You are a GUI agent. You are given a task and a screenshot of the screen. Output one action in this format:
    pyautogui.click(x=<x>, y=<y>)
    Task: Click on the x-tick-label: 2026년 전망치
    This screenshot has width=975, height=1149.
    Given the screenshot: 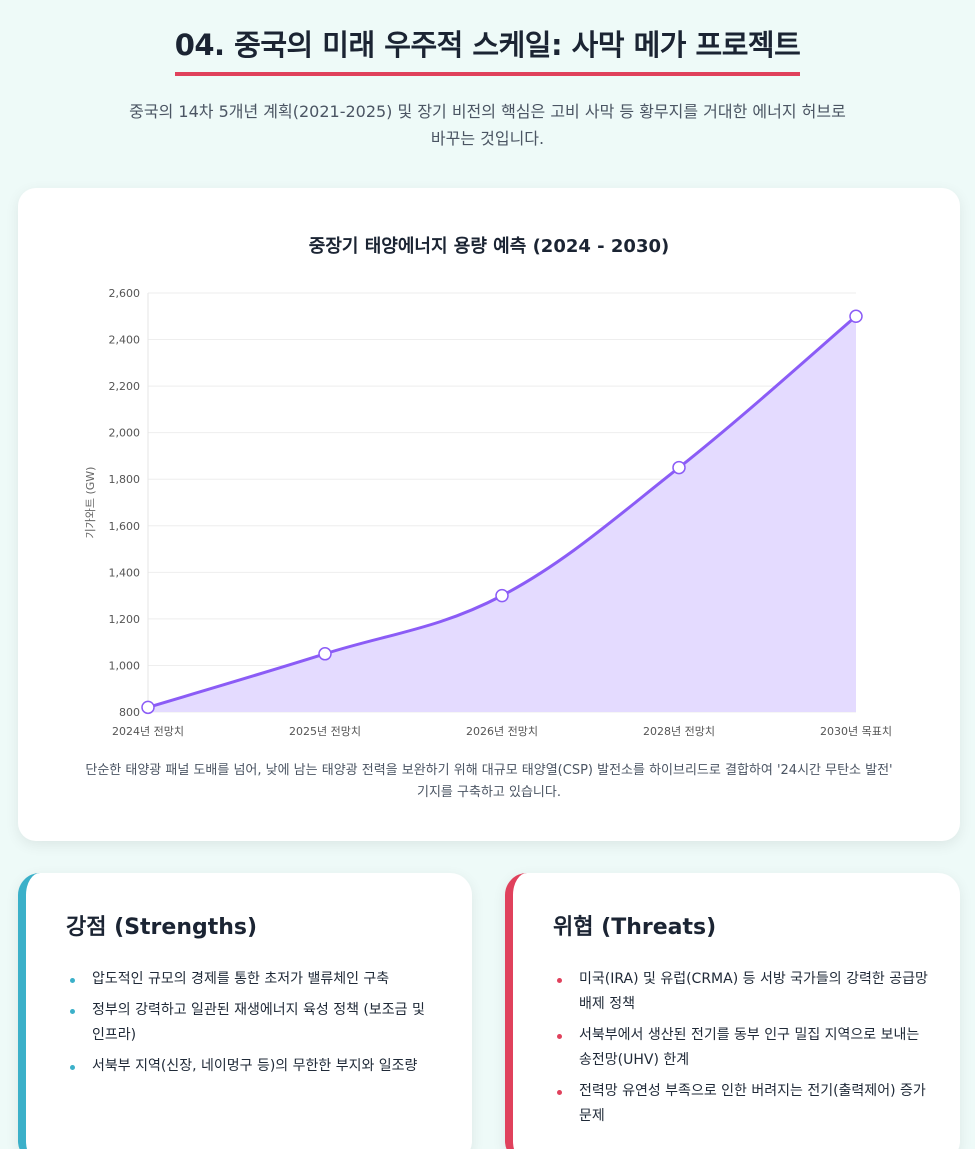 What is the action you would take?
    pyautogui.click(x=502, y=731)
    